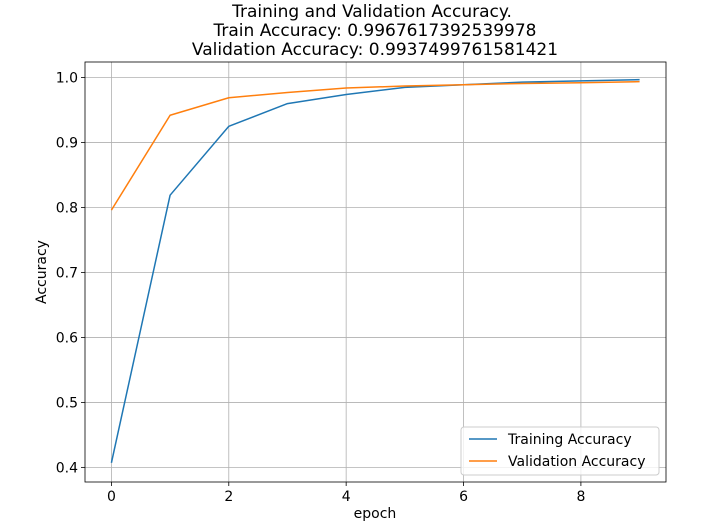 This screenshot has height=527, width=710. Describe the element at coordinates (228, 497) in the screenshot. I see `x-tick-label: 2` at that location.